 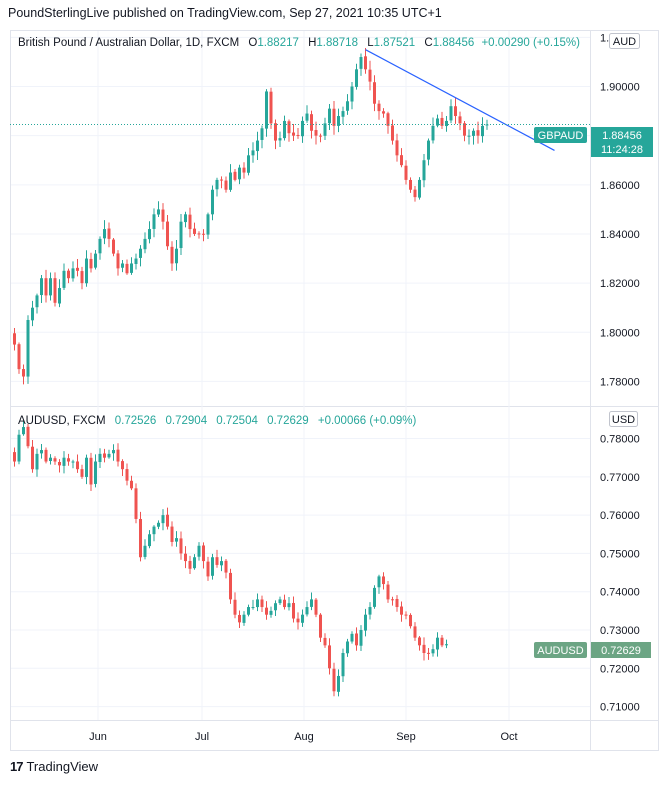 What do you see at coordinates (622, 150) in the screenshot?
I see `gbpaud-countdown: 11:24:28` at bounding box center [622, 150].